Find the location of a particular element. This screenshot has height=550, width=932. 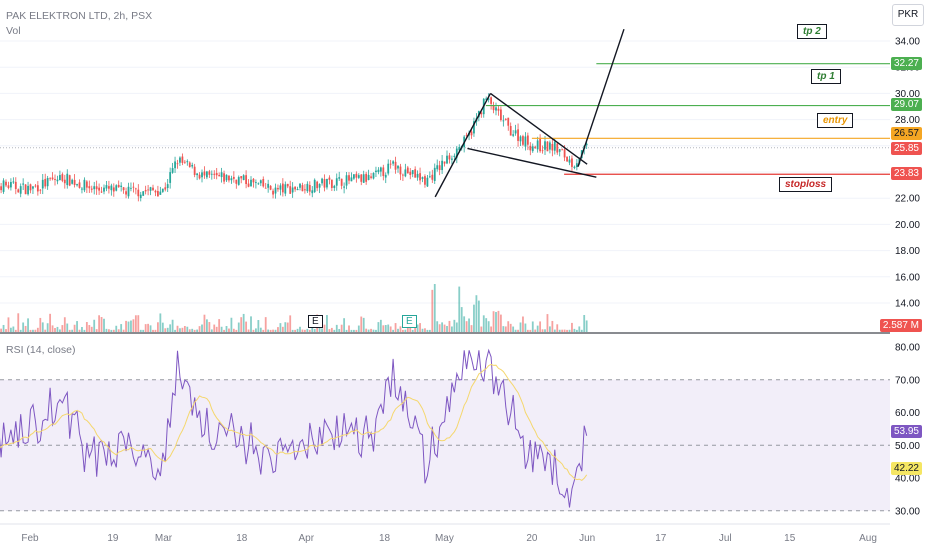

price-tick-label: 34.00 is located at coordinates (907, 42).